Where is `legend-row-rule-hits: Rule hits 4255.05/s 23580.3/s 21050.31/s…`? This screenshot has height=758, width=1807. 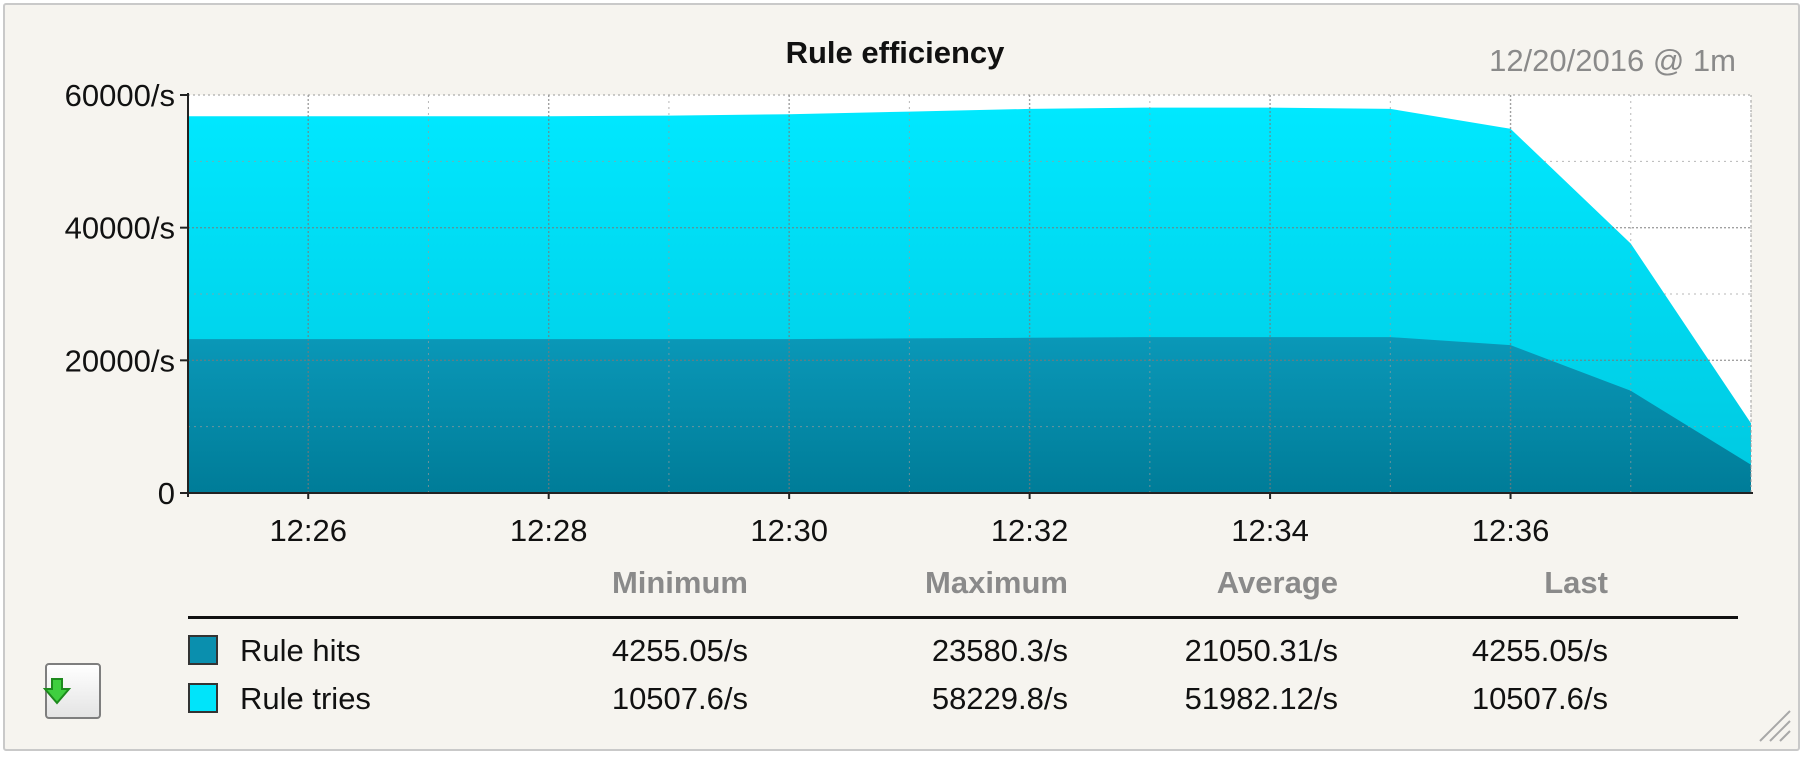 legend-row-rule-hits: Rule hits 4255.05/s 23580.3/s 21050.31/s… is located at coordinates (963, 653).